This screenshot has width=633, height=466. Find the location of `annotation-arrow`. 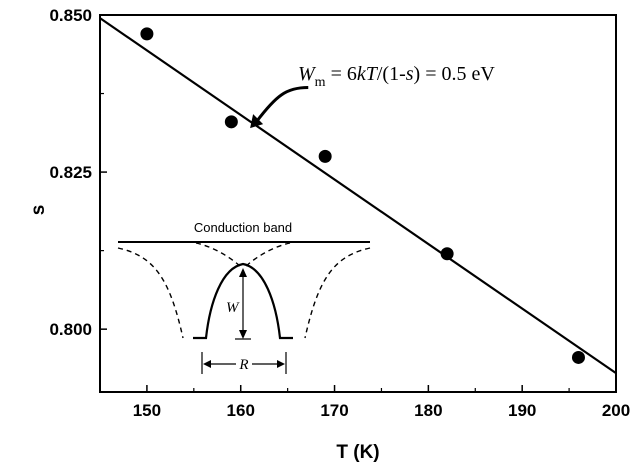

annotation-arrow is located at coordinates (281, 105).